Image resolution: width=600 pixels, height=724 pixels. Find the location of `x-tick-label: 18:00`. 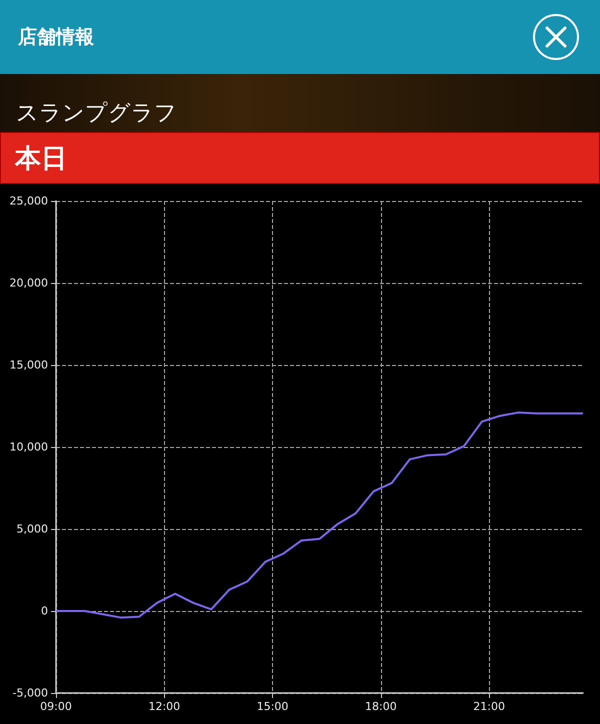

x-tick-label: 18:00 is located at coordinates (381, 706).